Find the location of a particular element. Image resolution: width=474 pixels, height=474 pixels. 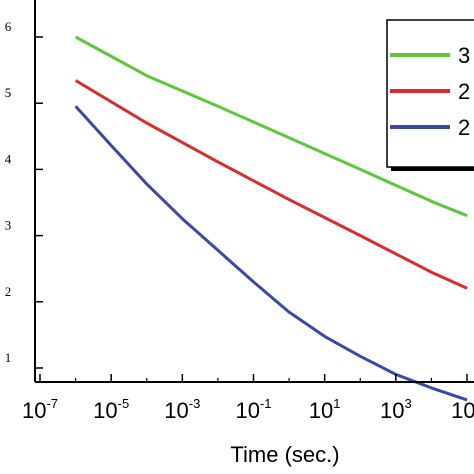

legend-shadow is located at coordinates (432, 169).